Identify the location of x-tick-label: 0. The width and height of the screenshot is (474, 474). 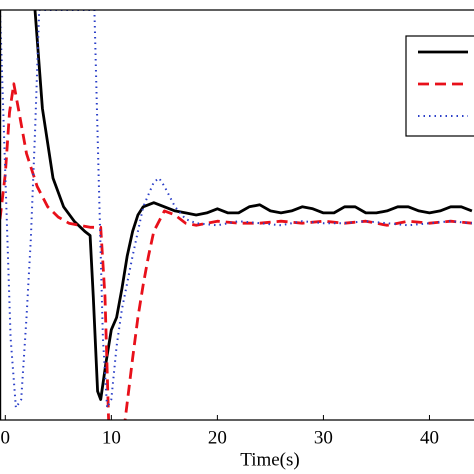
(6, 437).